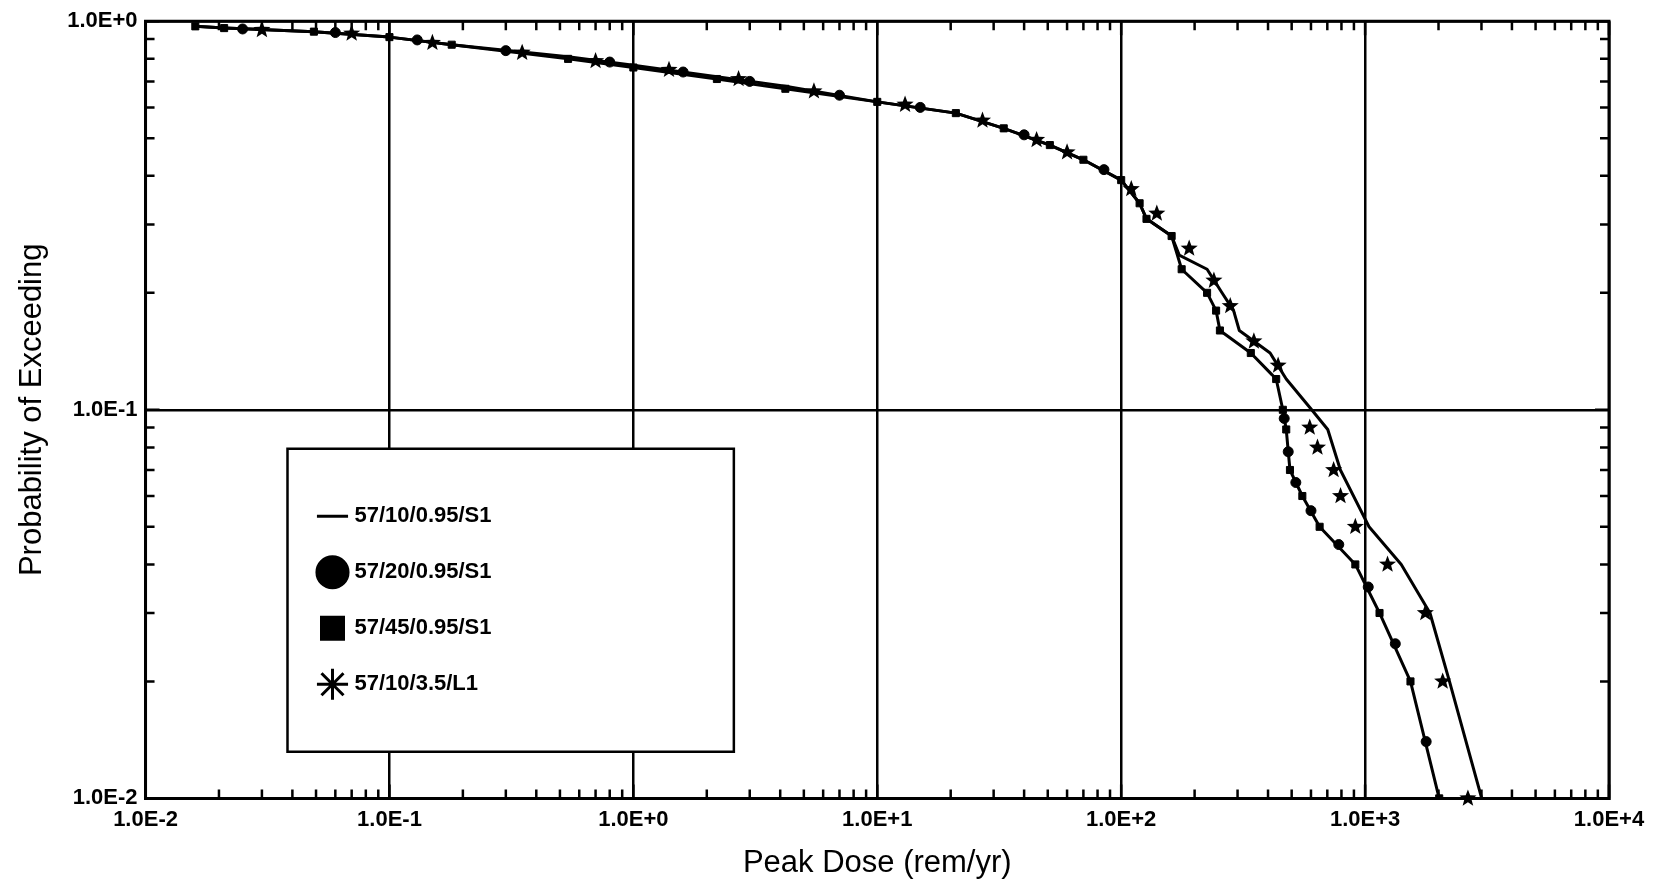  What do you see at coordinates (423, 571) in the screenshot?
I see `legend-label: 57/20/0.95/S1` at bounding box center [423, 571].